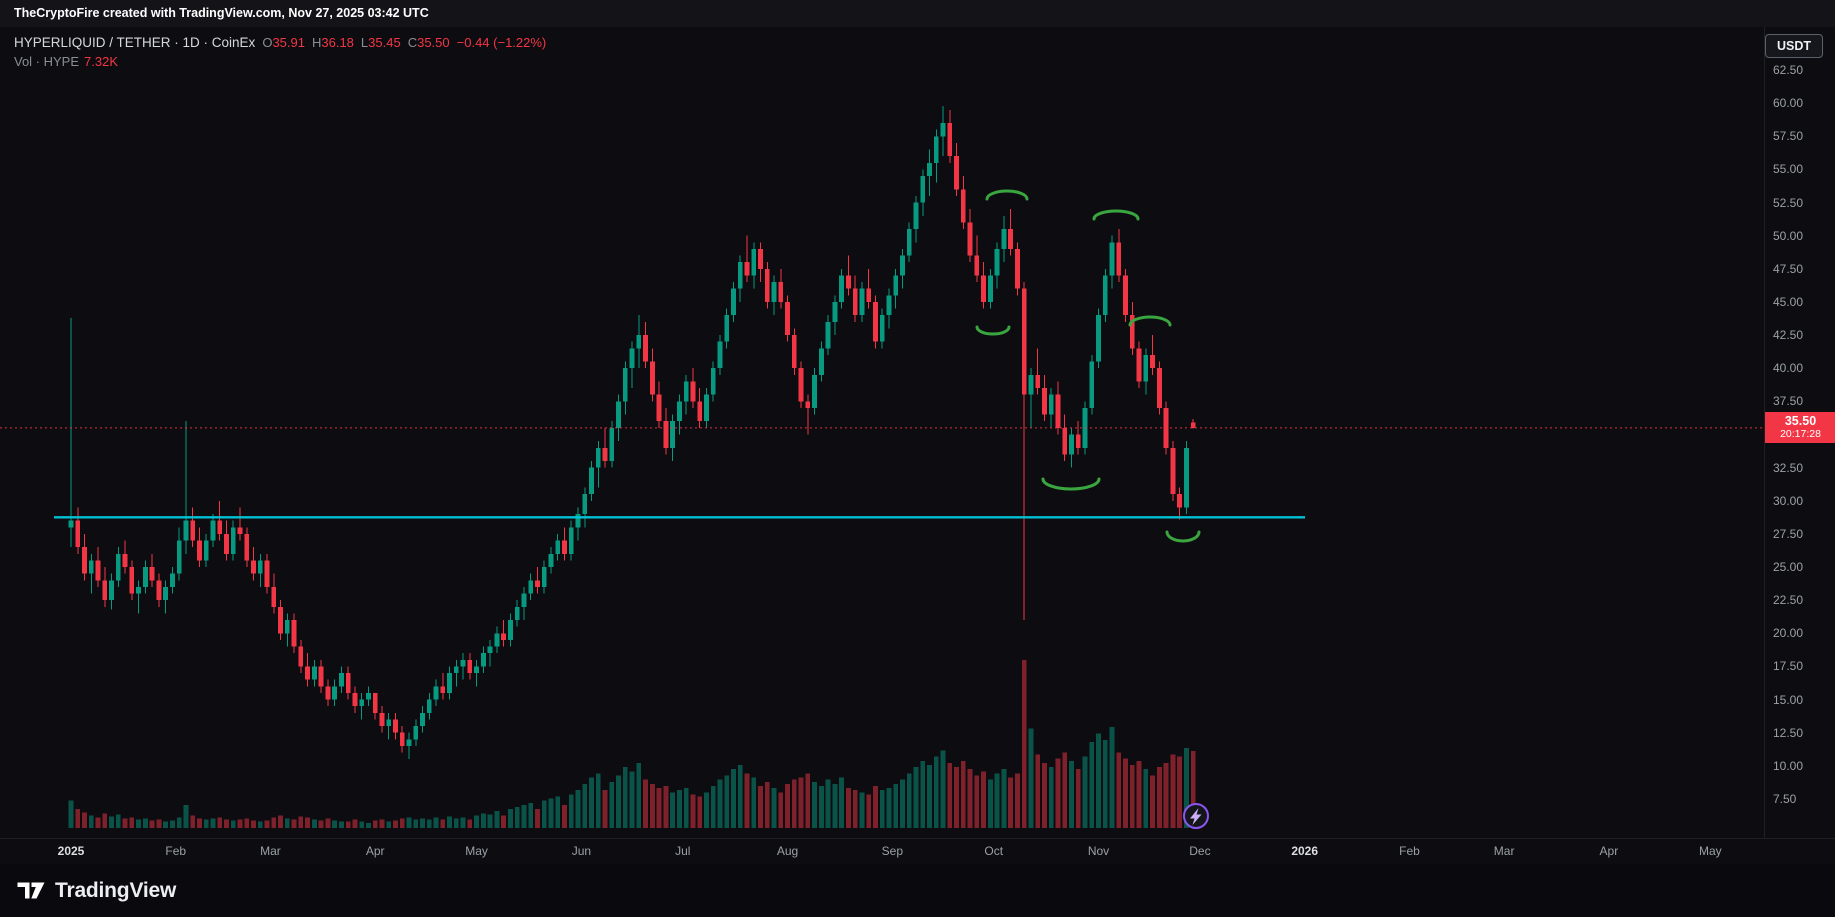 Image resolution: width=1835 pixels, height=917 pixels. I want to click on price-tick-label: 17.50, so click(1788, 666).